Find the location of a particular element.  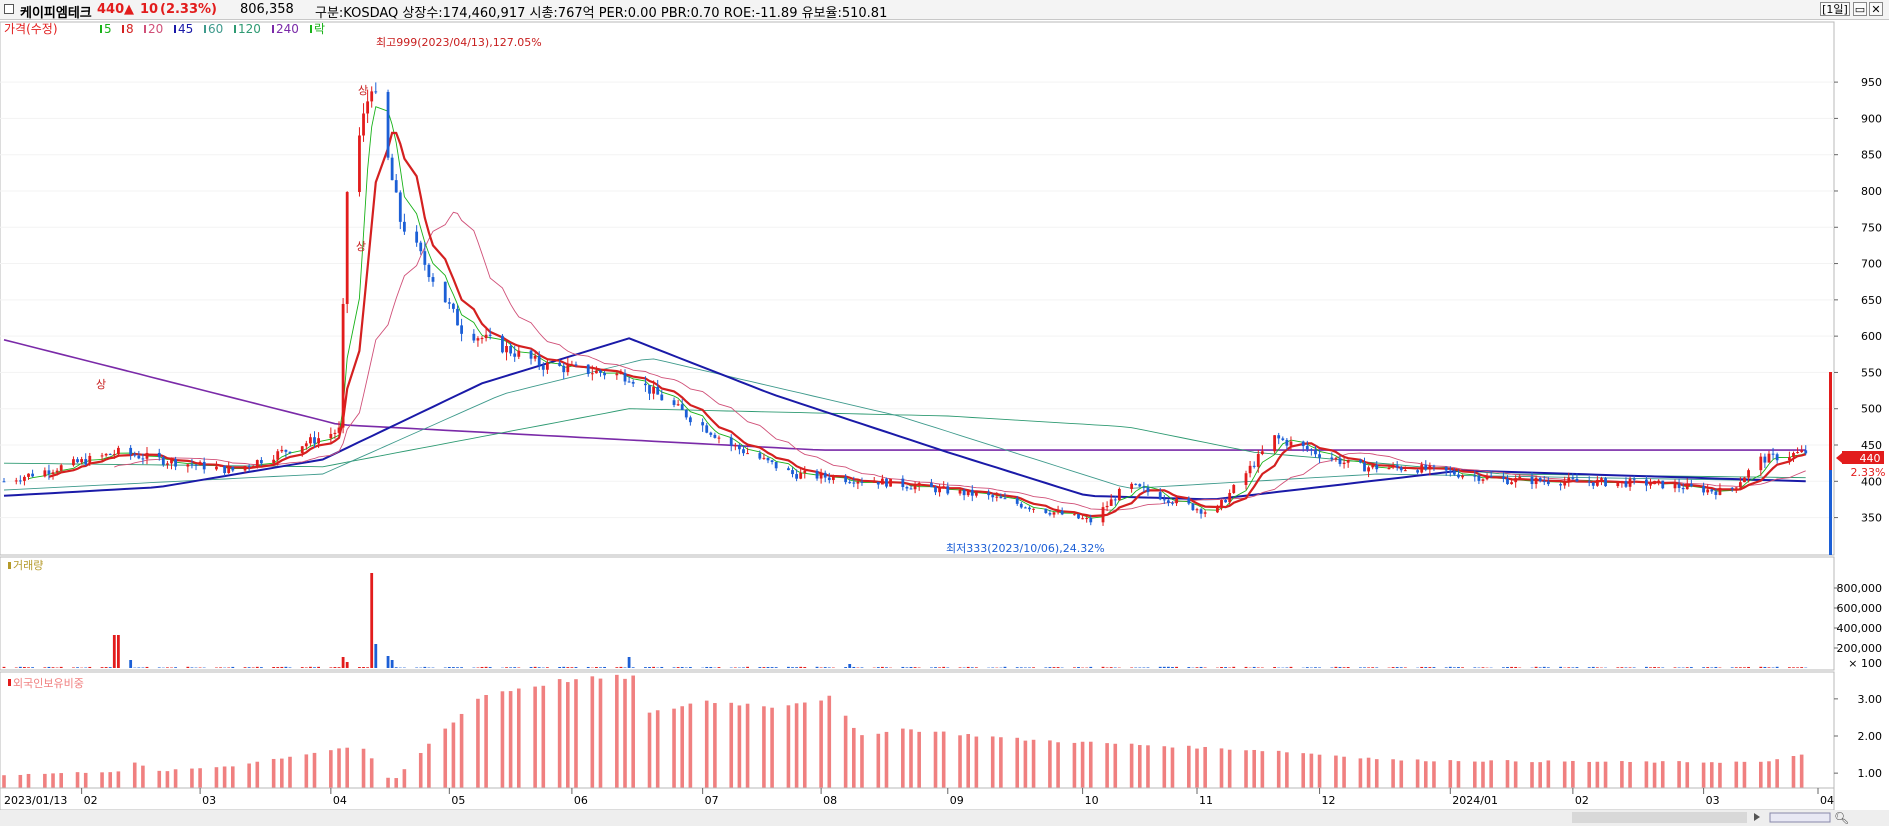

zoom-out-icon: 🔍︎ is located at coordinates (1841, 818).